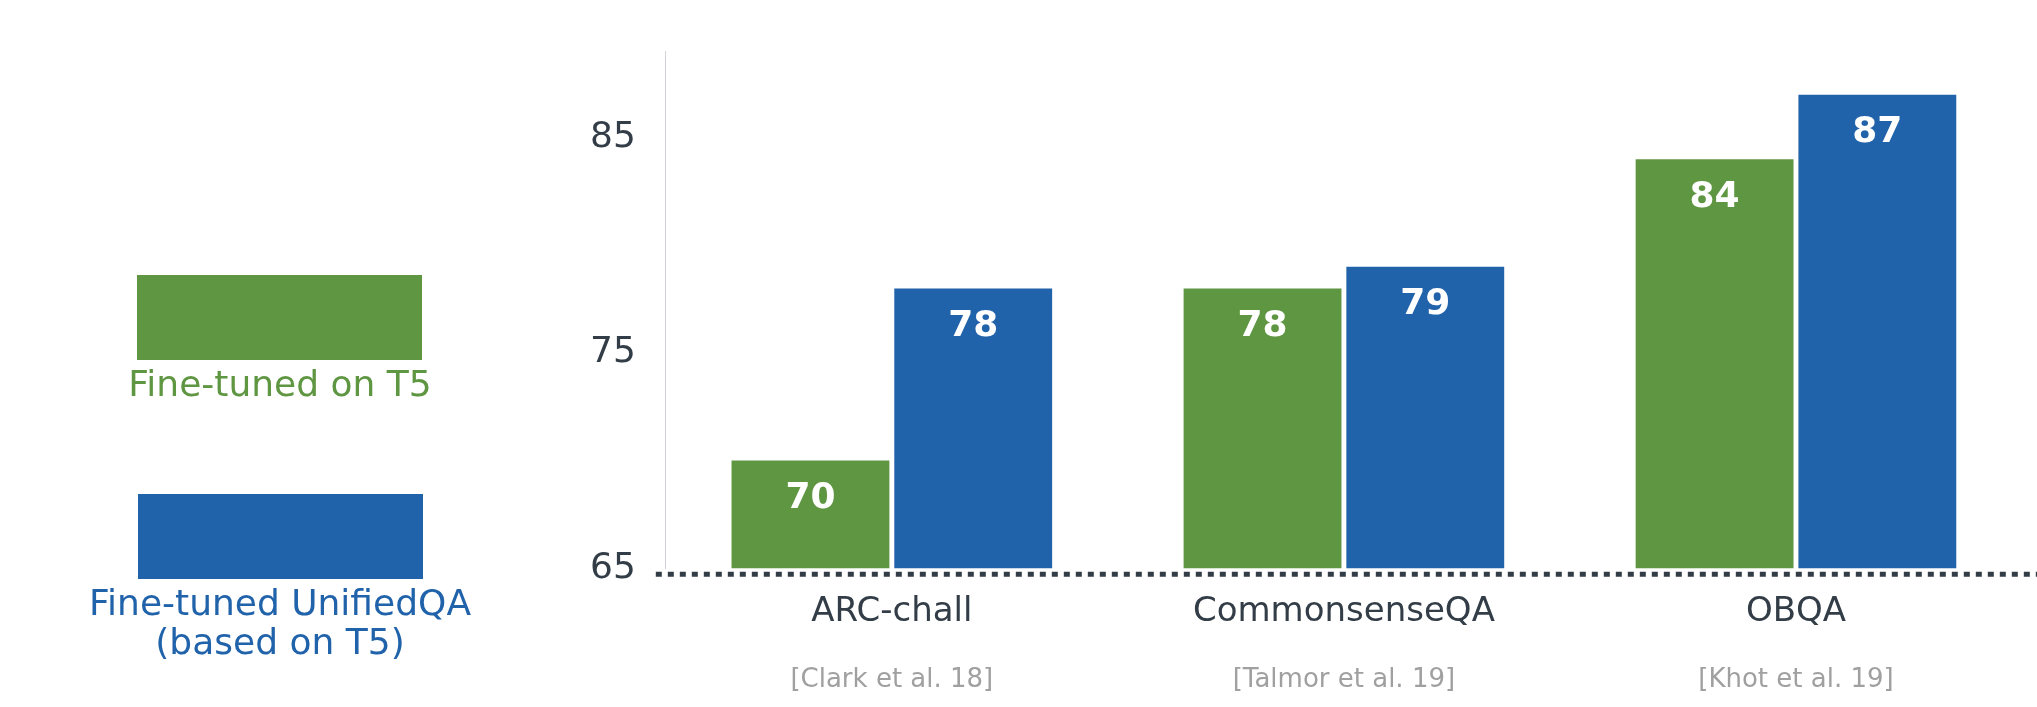 Image resolution: width=2037 pixels, height=707 pixels. I want to click on x-tick-label: CommonsenseQA, so click(1343, 609).